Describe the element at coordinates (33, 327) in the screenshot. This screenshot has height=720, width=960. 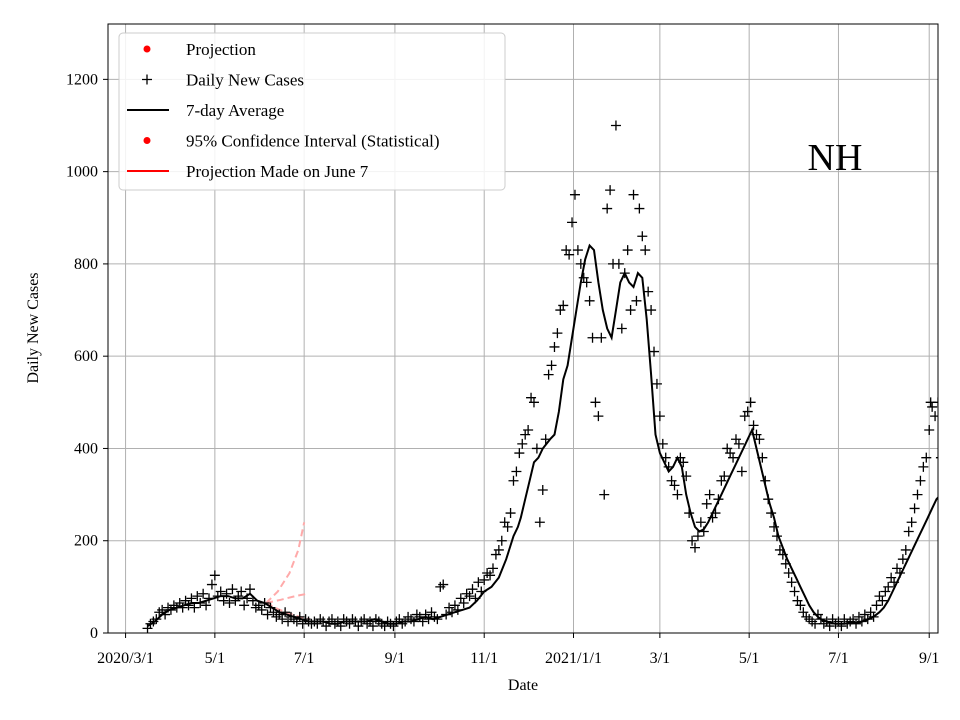
I see `y-axis-title: Daily New Cases` at that location.